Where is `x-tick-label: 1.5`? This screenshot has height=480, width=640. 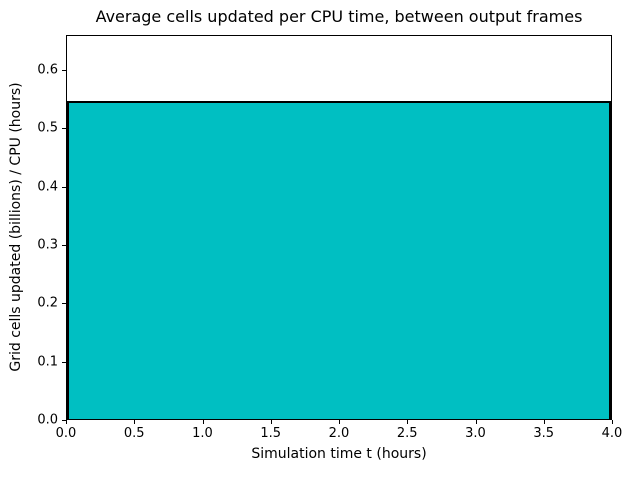
x-tick-label: 1.5 is located at coordinates (271, 433).